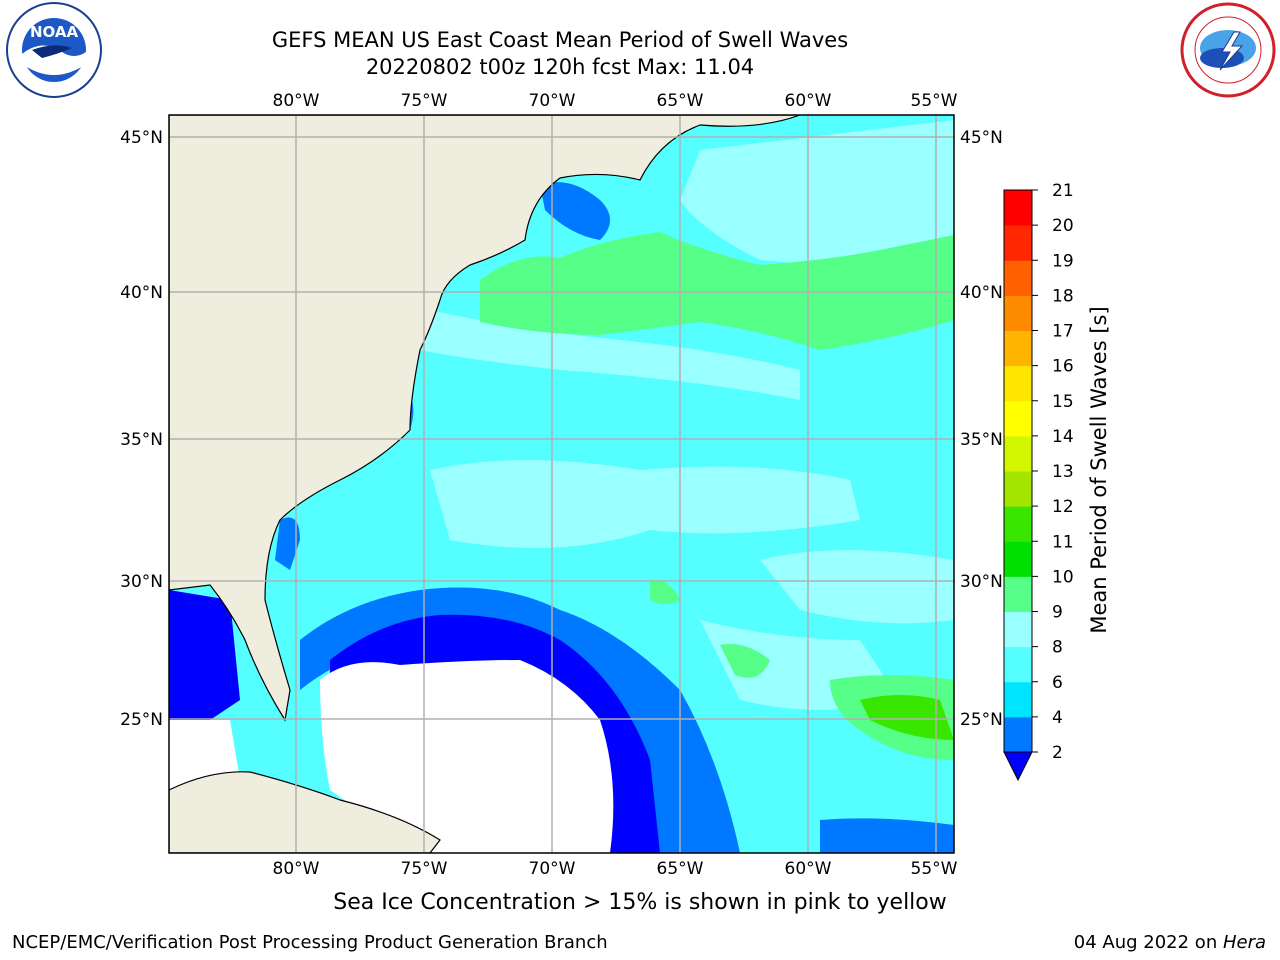 The image size is (1280, 960). I want to click on lon-label-bottom: 60°W, so click(808, 869).